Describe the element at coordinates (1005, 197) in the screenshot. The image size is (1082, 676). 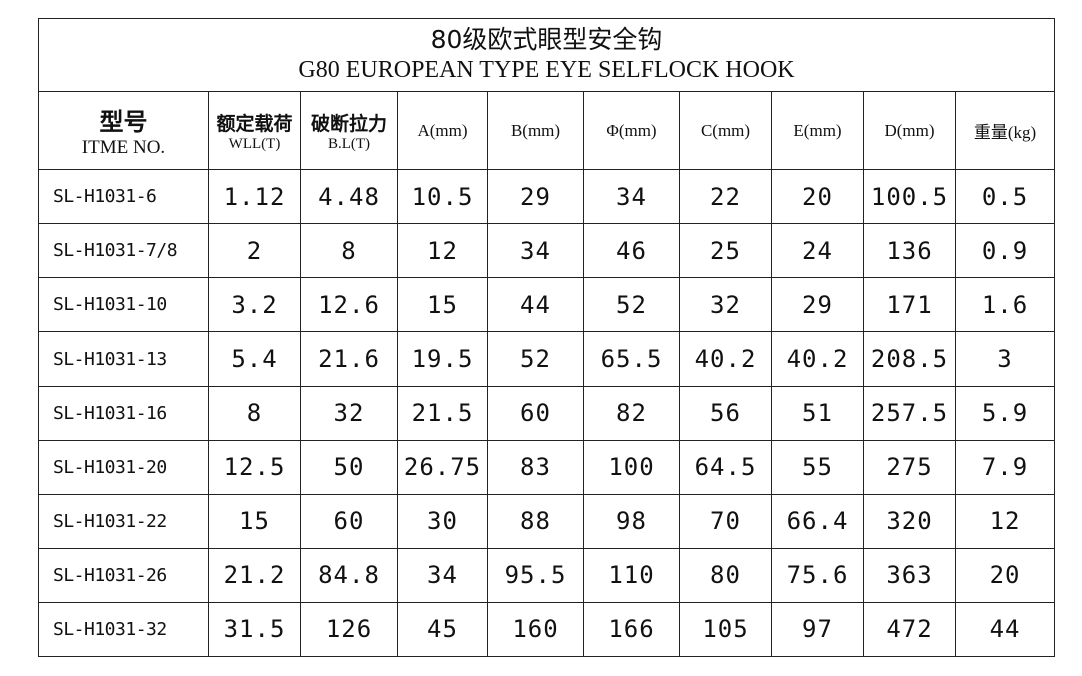
I see `value-cell: 0.5` at that location.